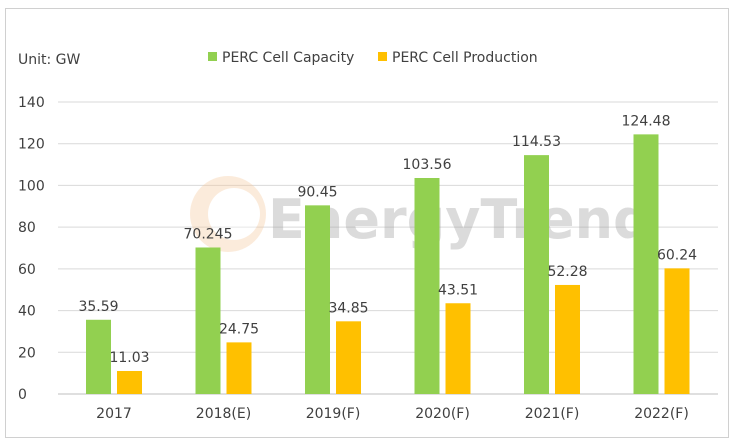  I want to click on y-tick-label: 0, so click(22, 395).